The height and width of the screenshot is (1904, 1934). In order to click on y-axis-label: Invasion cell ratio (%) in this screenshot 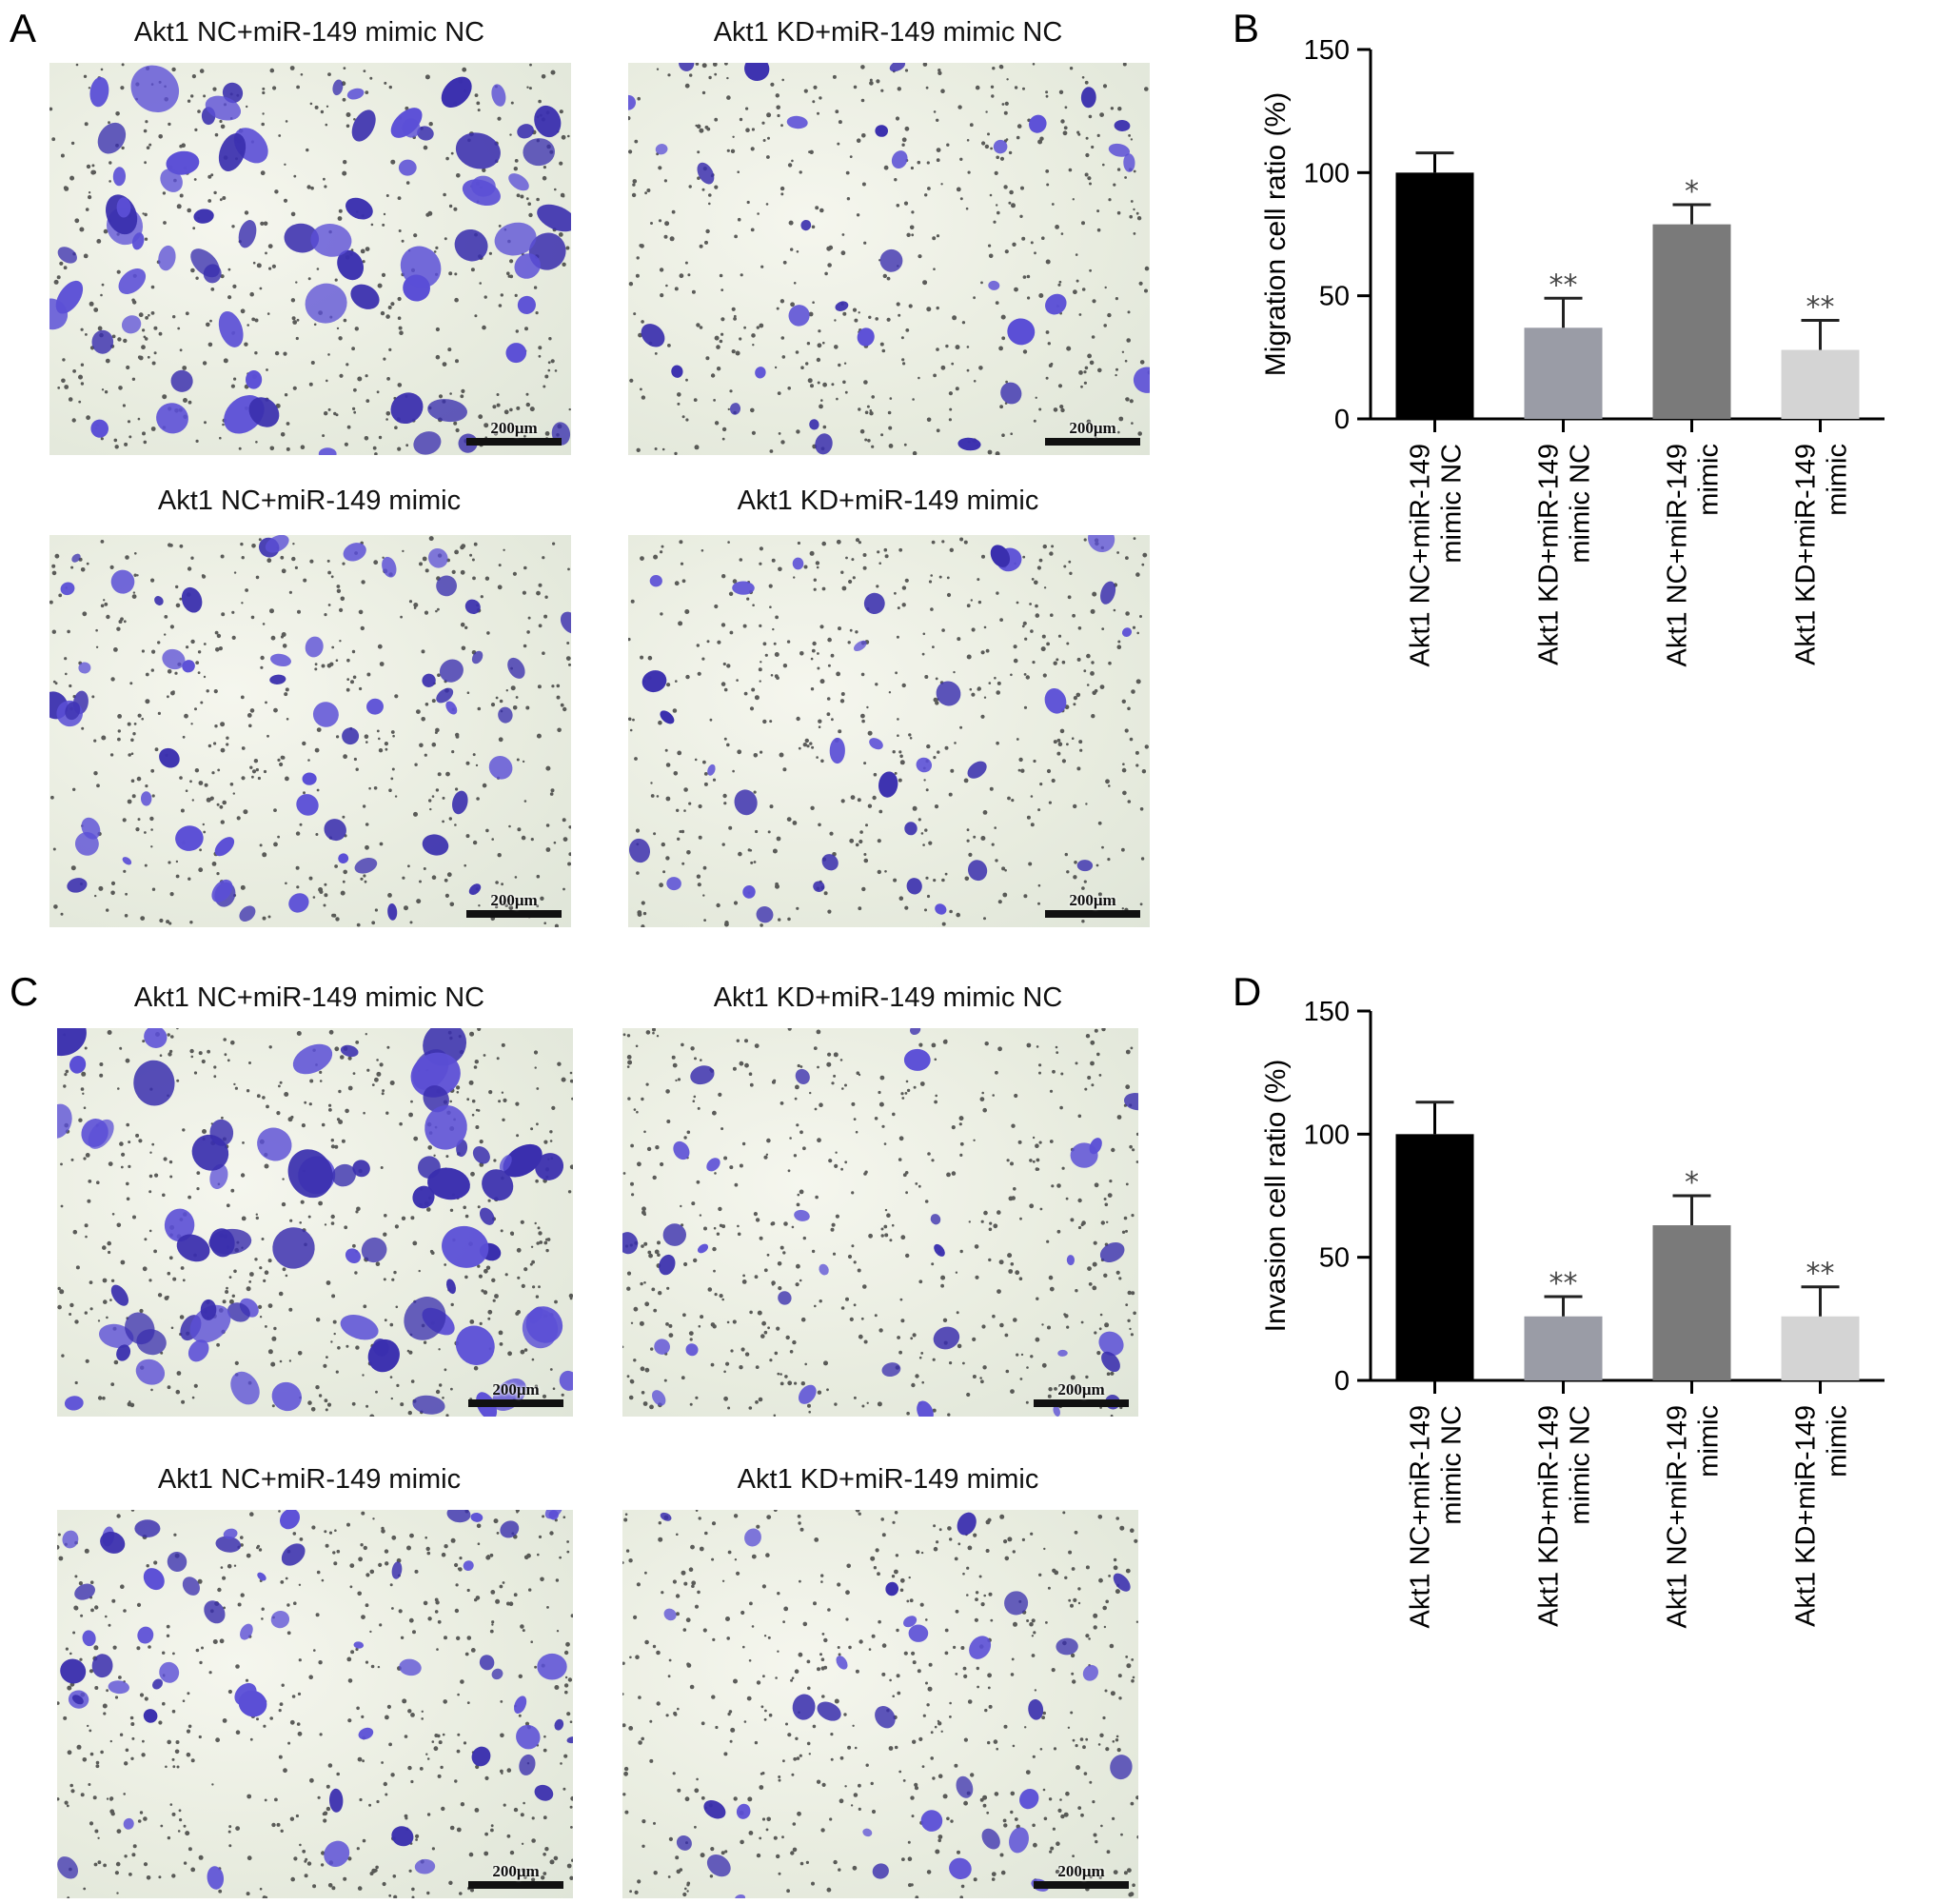, I will do `click(1276, 1196)`.